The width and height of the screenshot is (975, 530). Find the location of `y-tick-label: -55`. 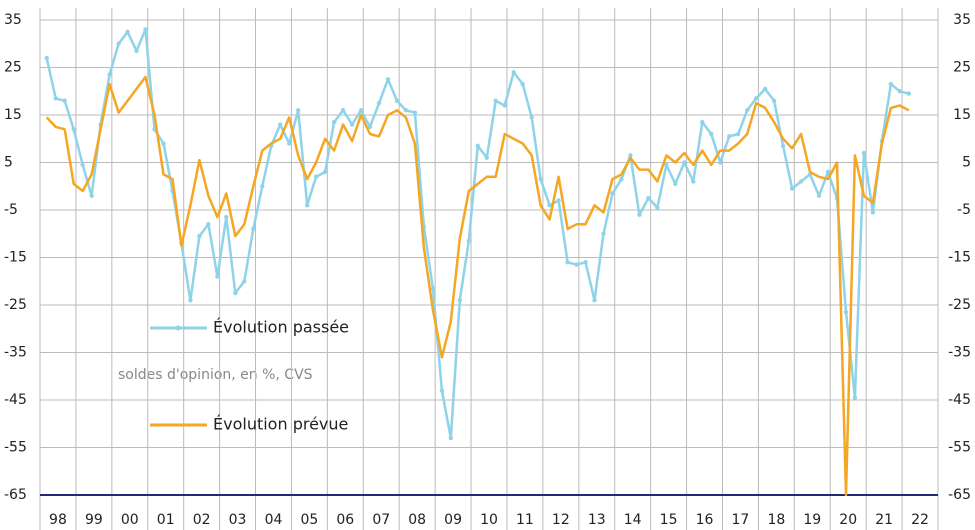

y-tick-label: -55 is located at coordinates (15, 448).